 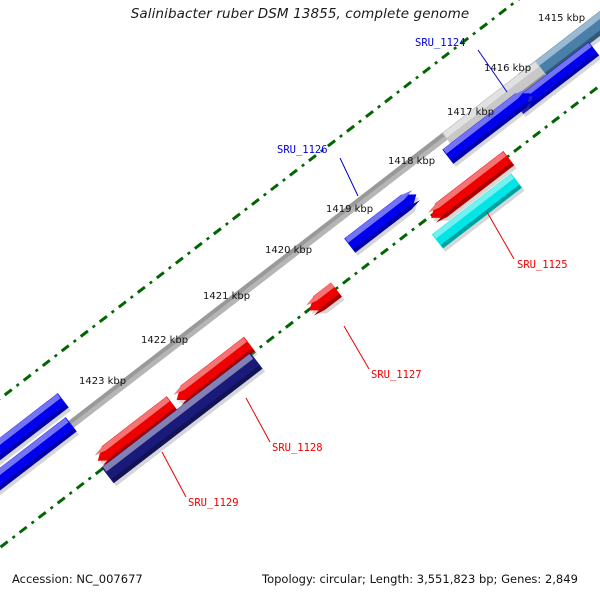 I want to click on axis-tick-label: 1421 kbp, so click(x=227, y=296).